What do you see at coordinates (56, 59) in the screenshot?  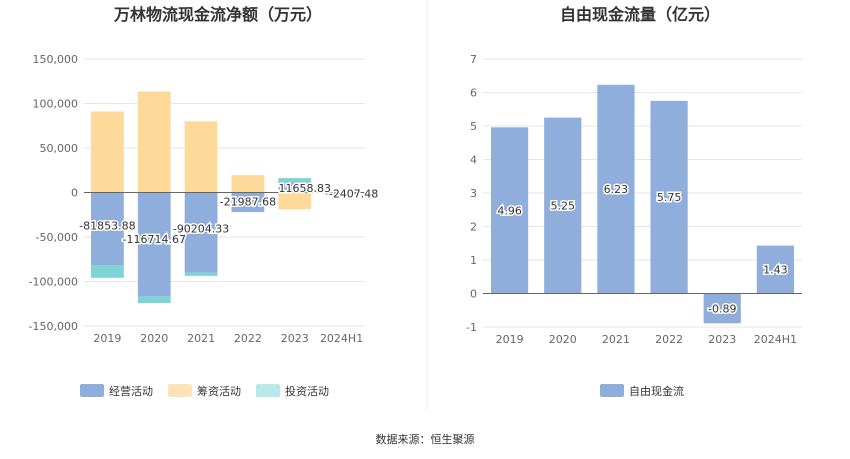 I see `y-tick-label: 150,000` at bounding box center [56, 59].